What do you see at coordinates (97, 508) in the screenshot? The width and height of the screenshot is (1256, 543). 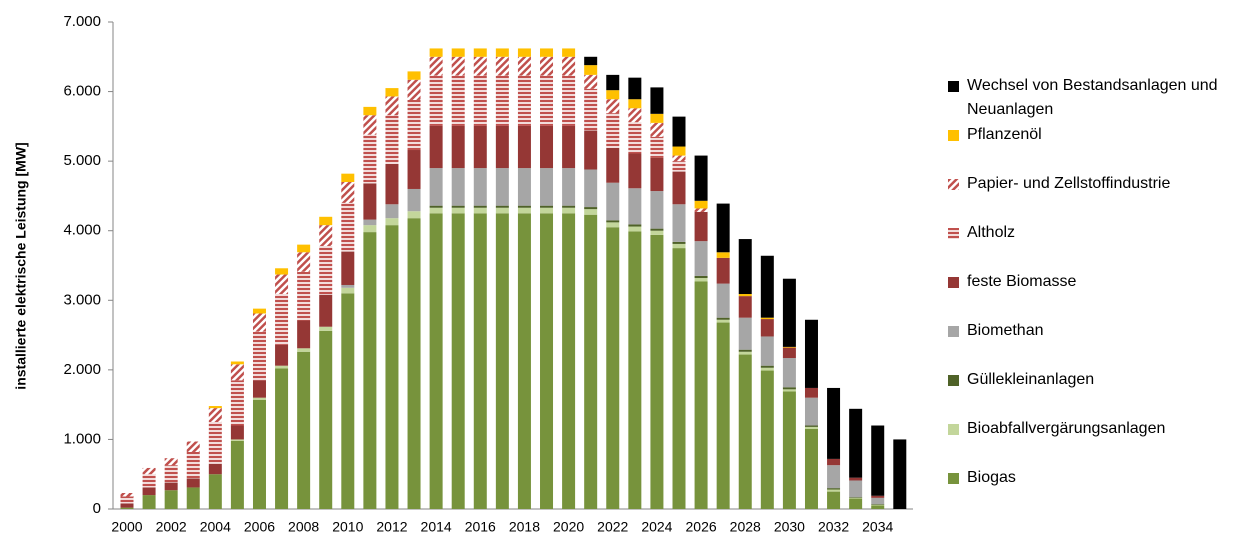 I see `y-tick-label: 0` at bounding box center [97, 508].